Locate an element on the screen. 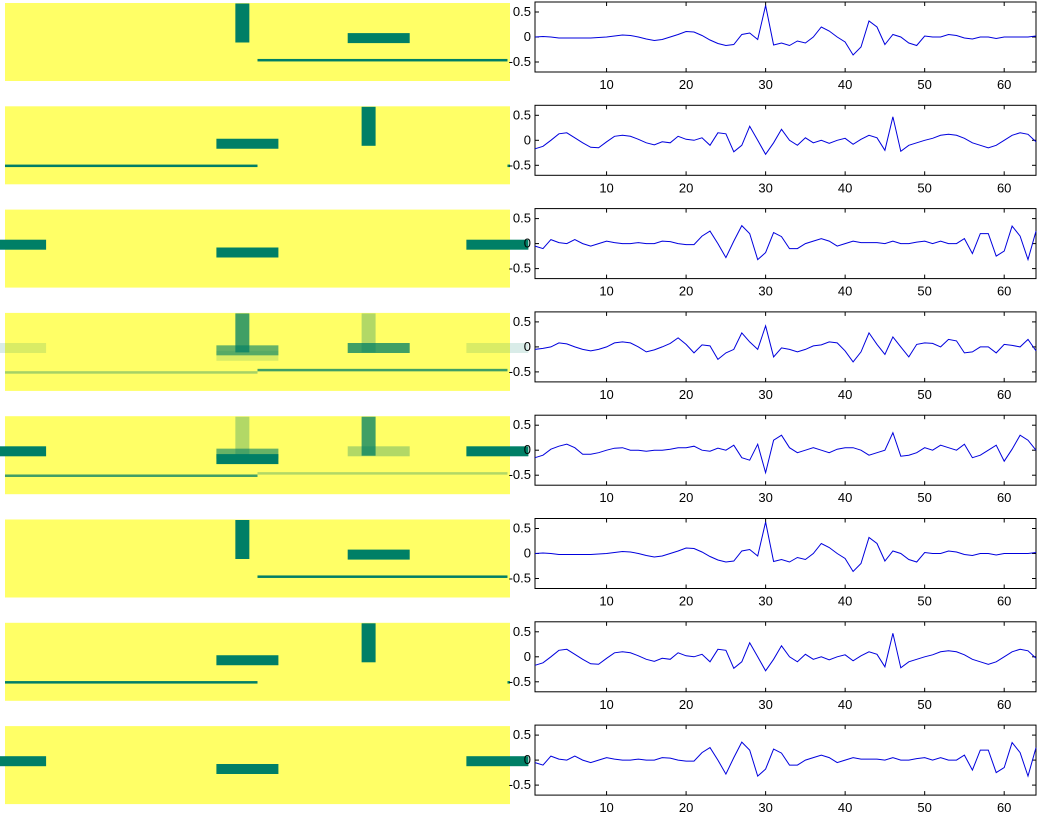 This screenshot has height=831, width=1037. row-3: 0.5 0 -0.5 10 20 30 40 50 60 is located at coordinates (518, 253).